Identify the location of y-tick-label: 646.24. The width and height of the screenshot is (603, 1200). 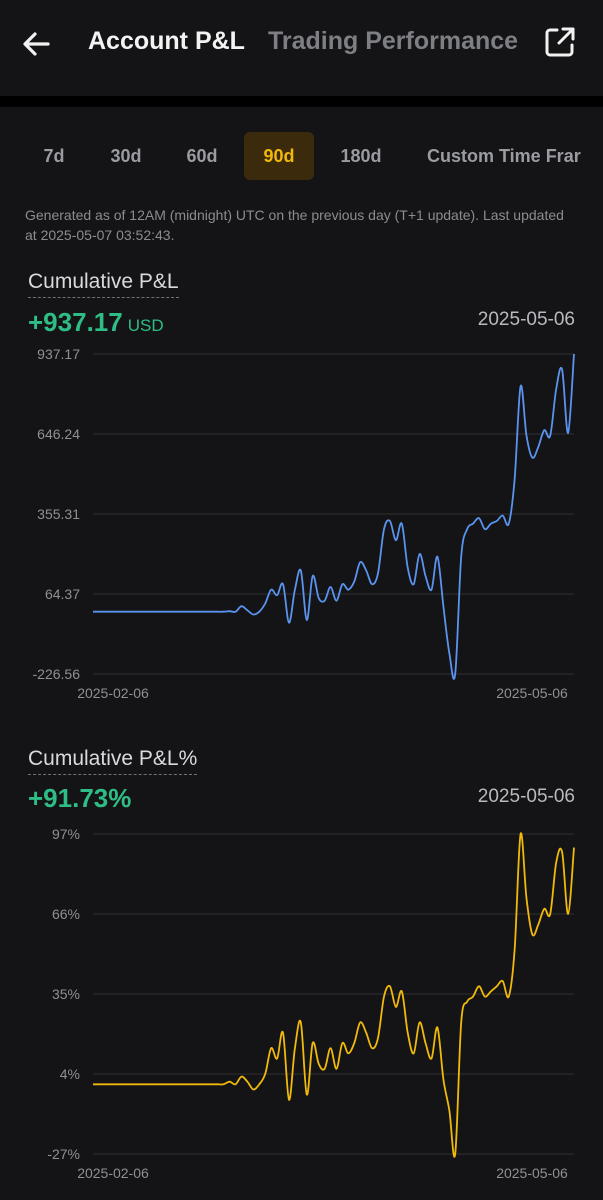
(58, 434).